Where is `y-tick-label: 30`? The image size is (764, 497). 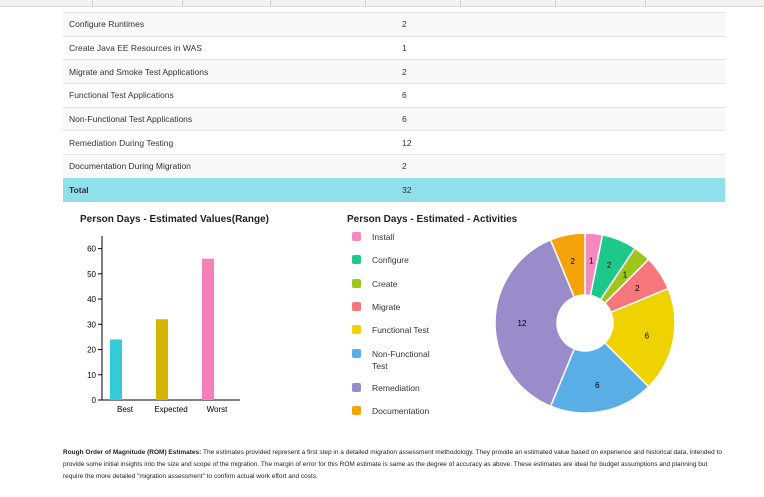
y-tick-label: 30 is located at coordinates (91, 324).